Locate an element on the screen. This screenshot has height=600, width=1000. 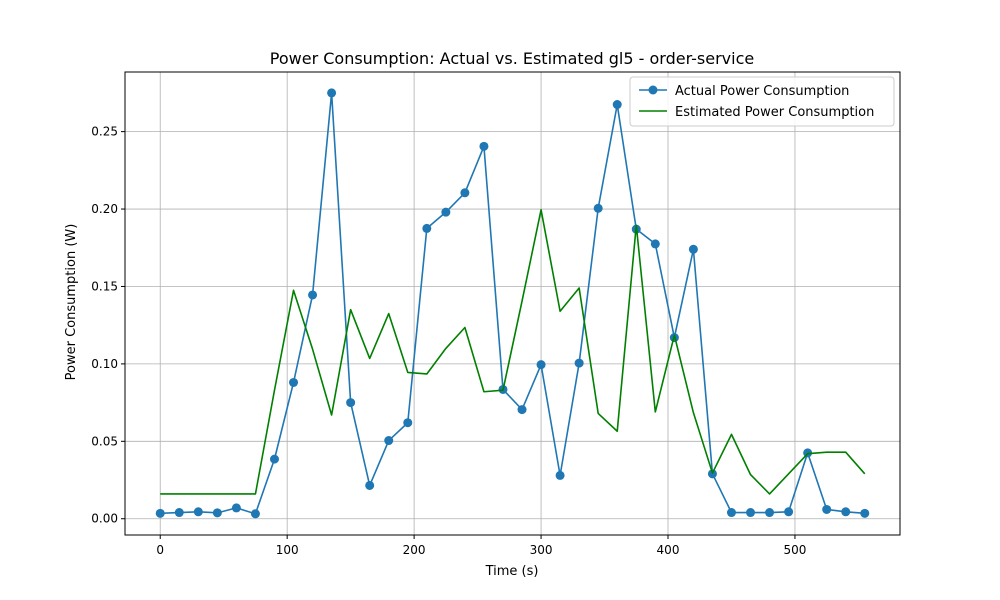
y-axis-title: Power Consumption (W) is located at coordinates (71, 302).